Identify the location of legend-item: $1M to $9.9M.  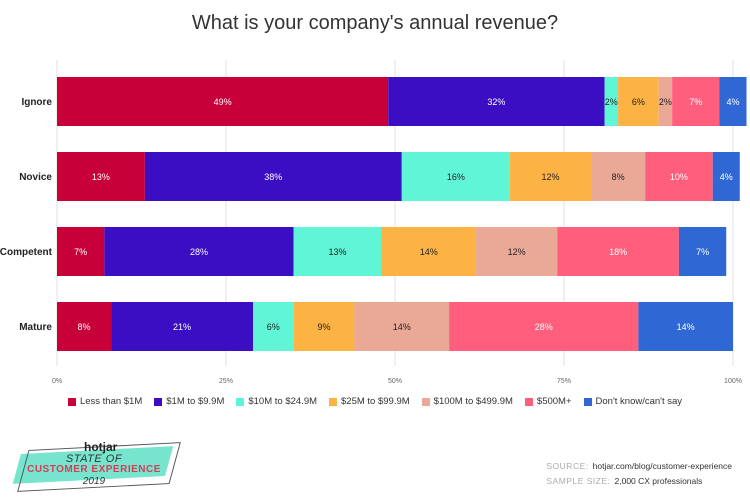
(189, 401).